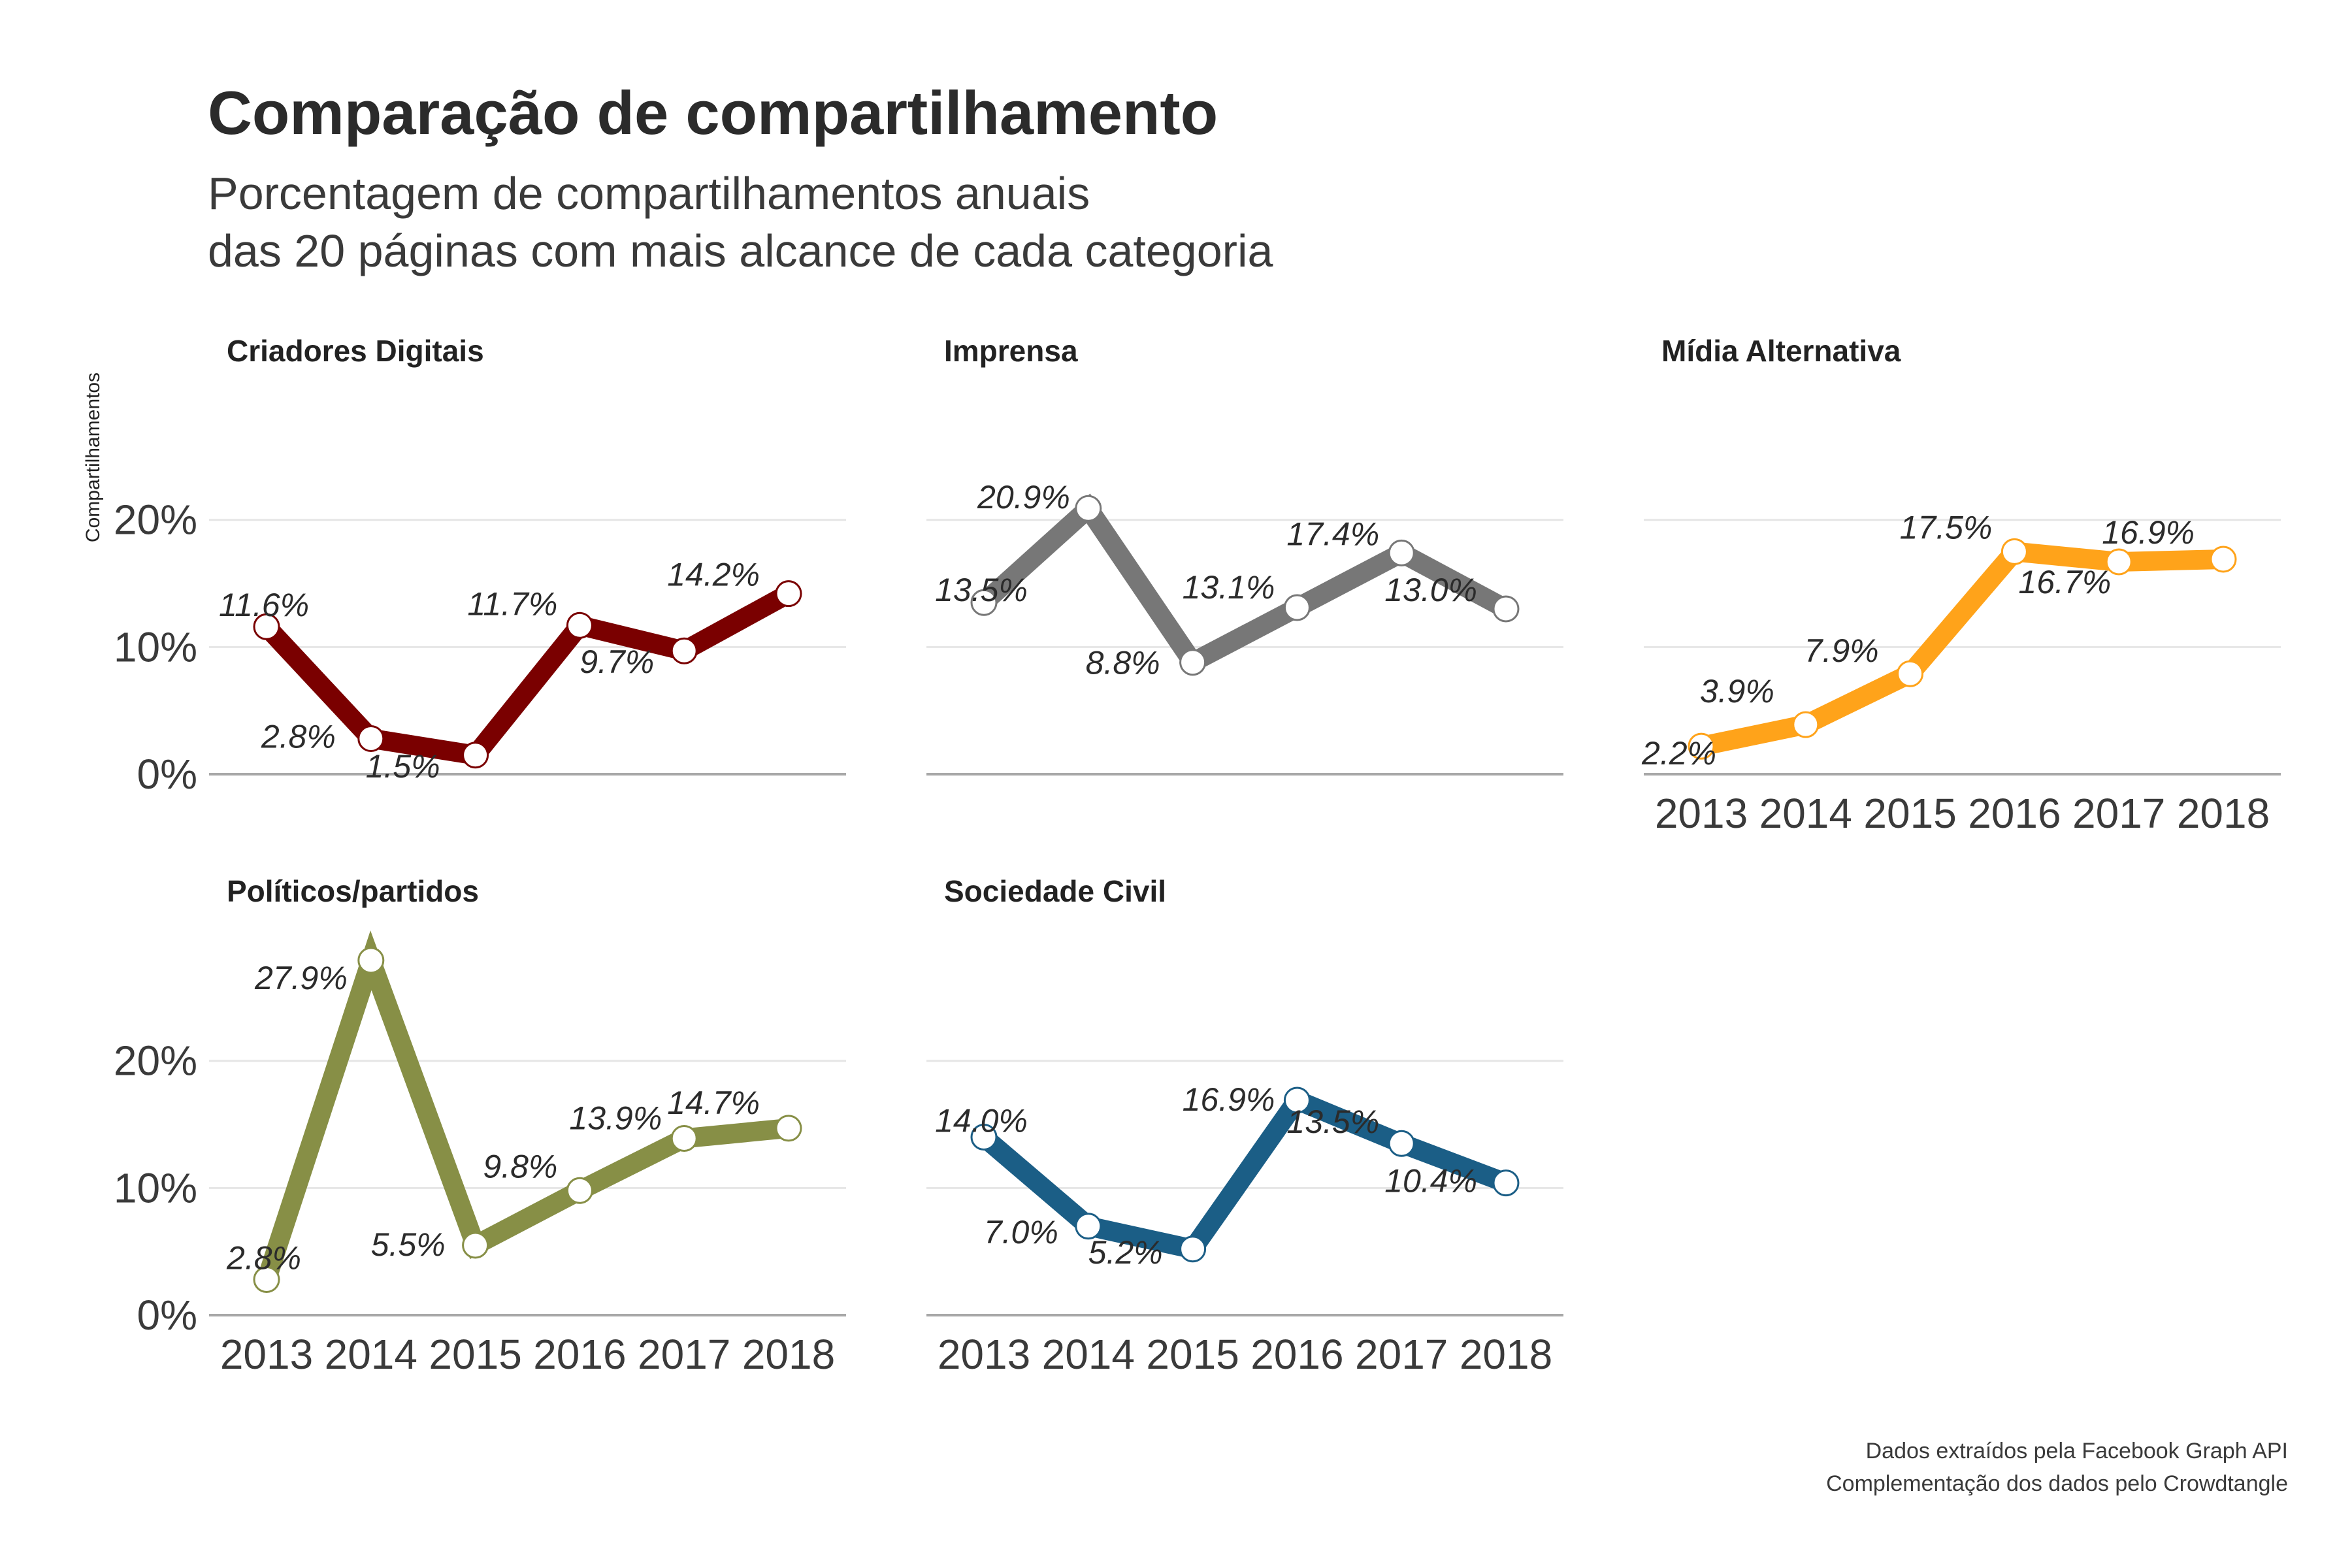 This screenshot has height=1568, width=2352. I want to click on data-label: 11.6%, so click(264, 605).